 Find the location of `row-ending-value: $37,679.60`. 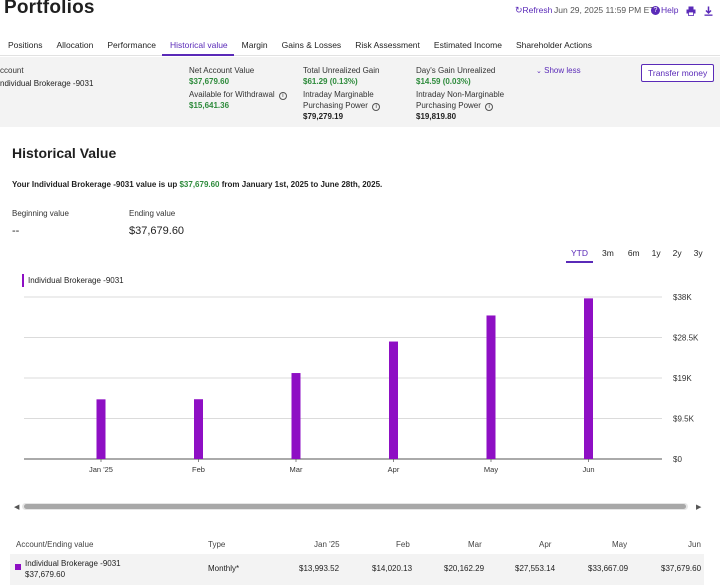

row-ending-value: $37,679.60 is located at coordinates (45, 574).